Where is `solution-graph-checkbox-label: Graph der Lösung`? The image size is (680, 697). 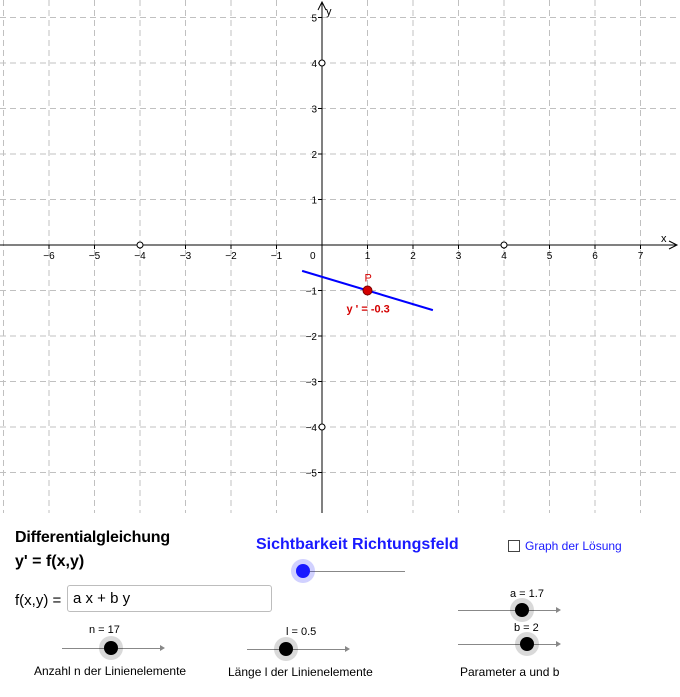 solution-graph-checkbox-label: Graph der Lösung is located at coordinates (573, 546).